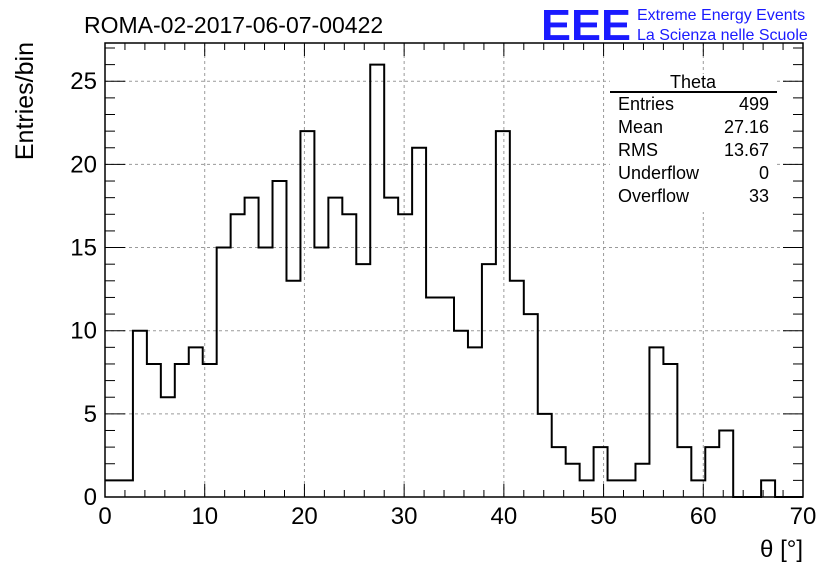 The image size is (836, 572). What do you see at coordinates (90, 414) in the screenshot?
I see `y-tick-label: 5` at bounding box center [90, 414].